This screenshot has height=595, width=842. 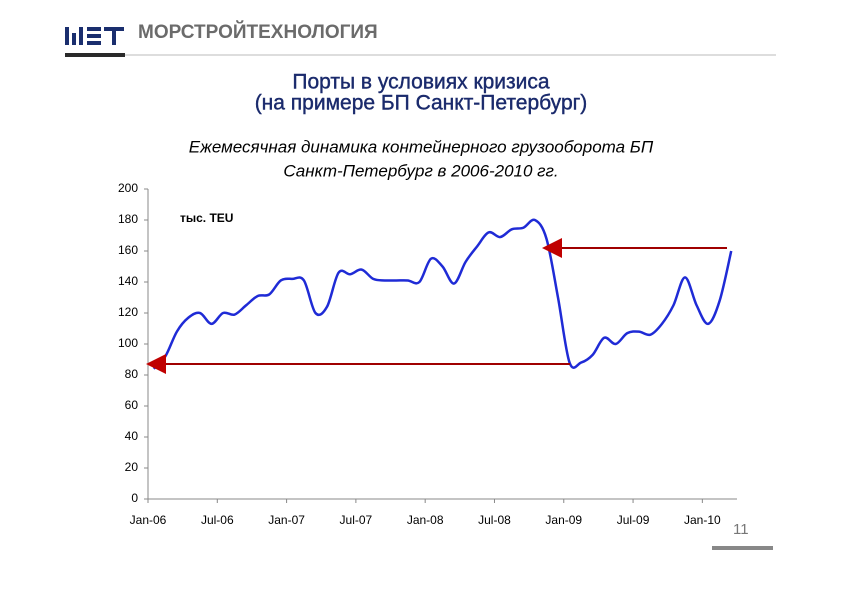 I want to click on x-tick-label: Jul-09, so click(x=633, y=520).